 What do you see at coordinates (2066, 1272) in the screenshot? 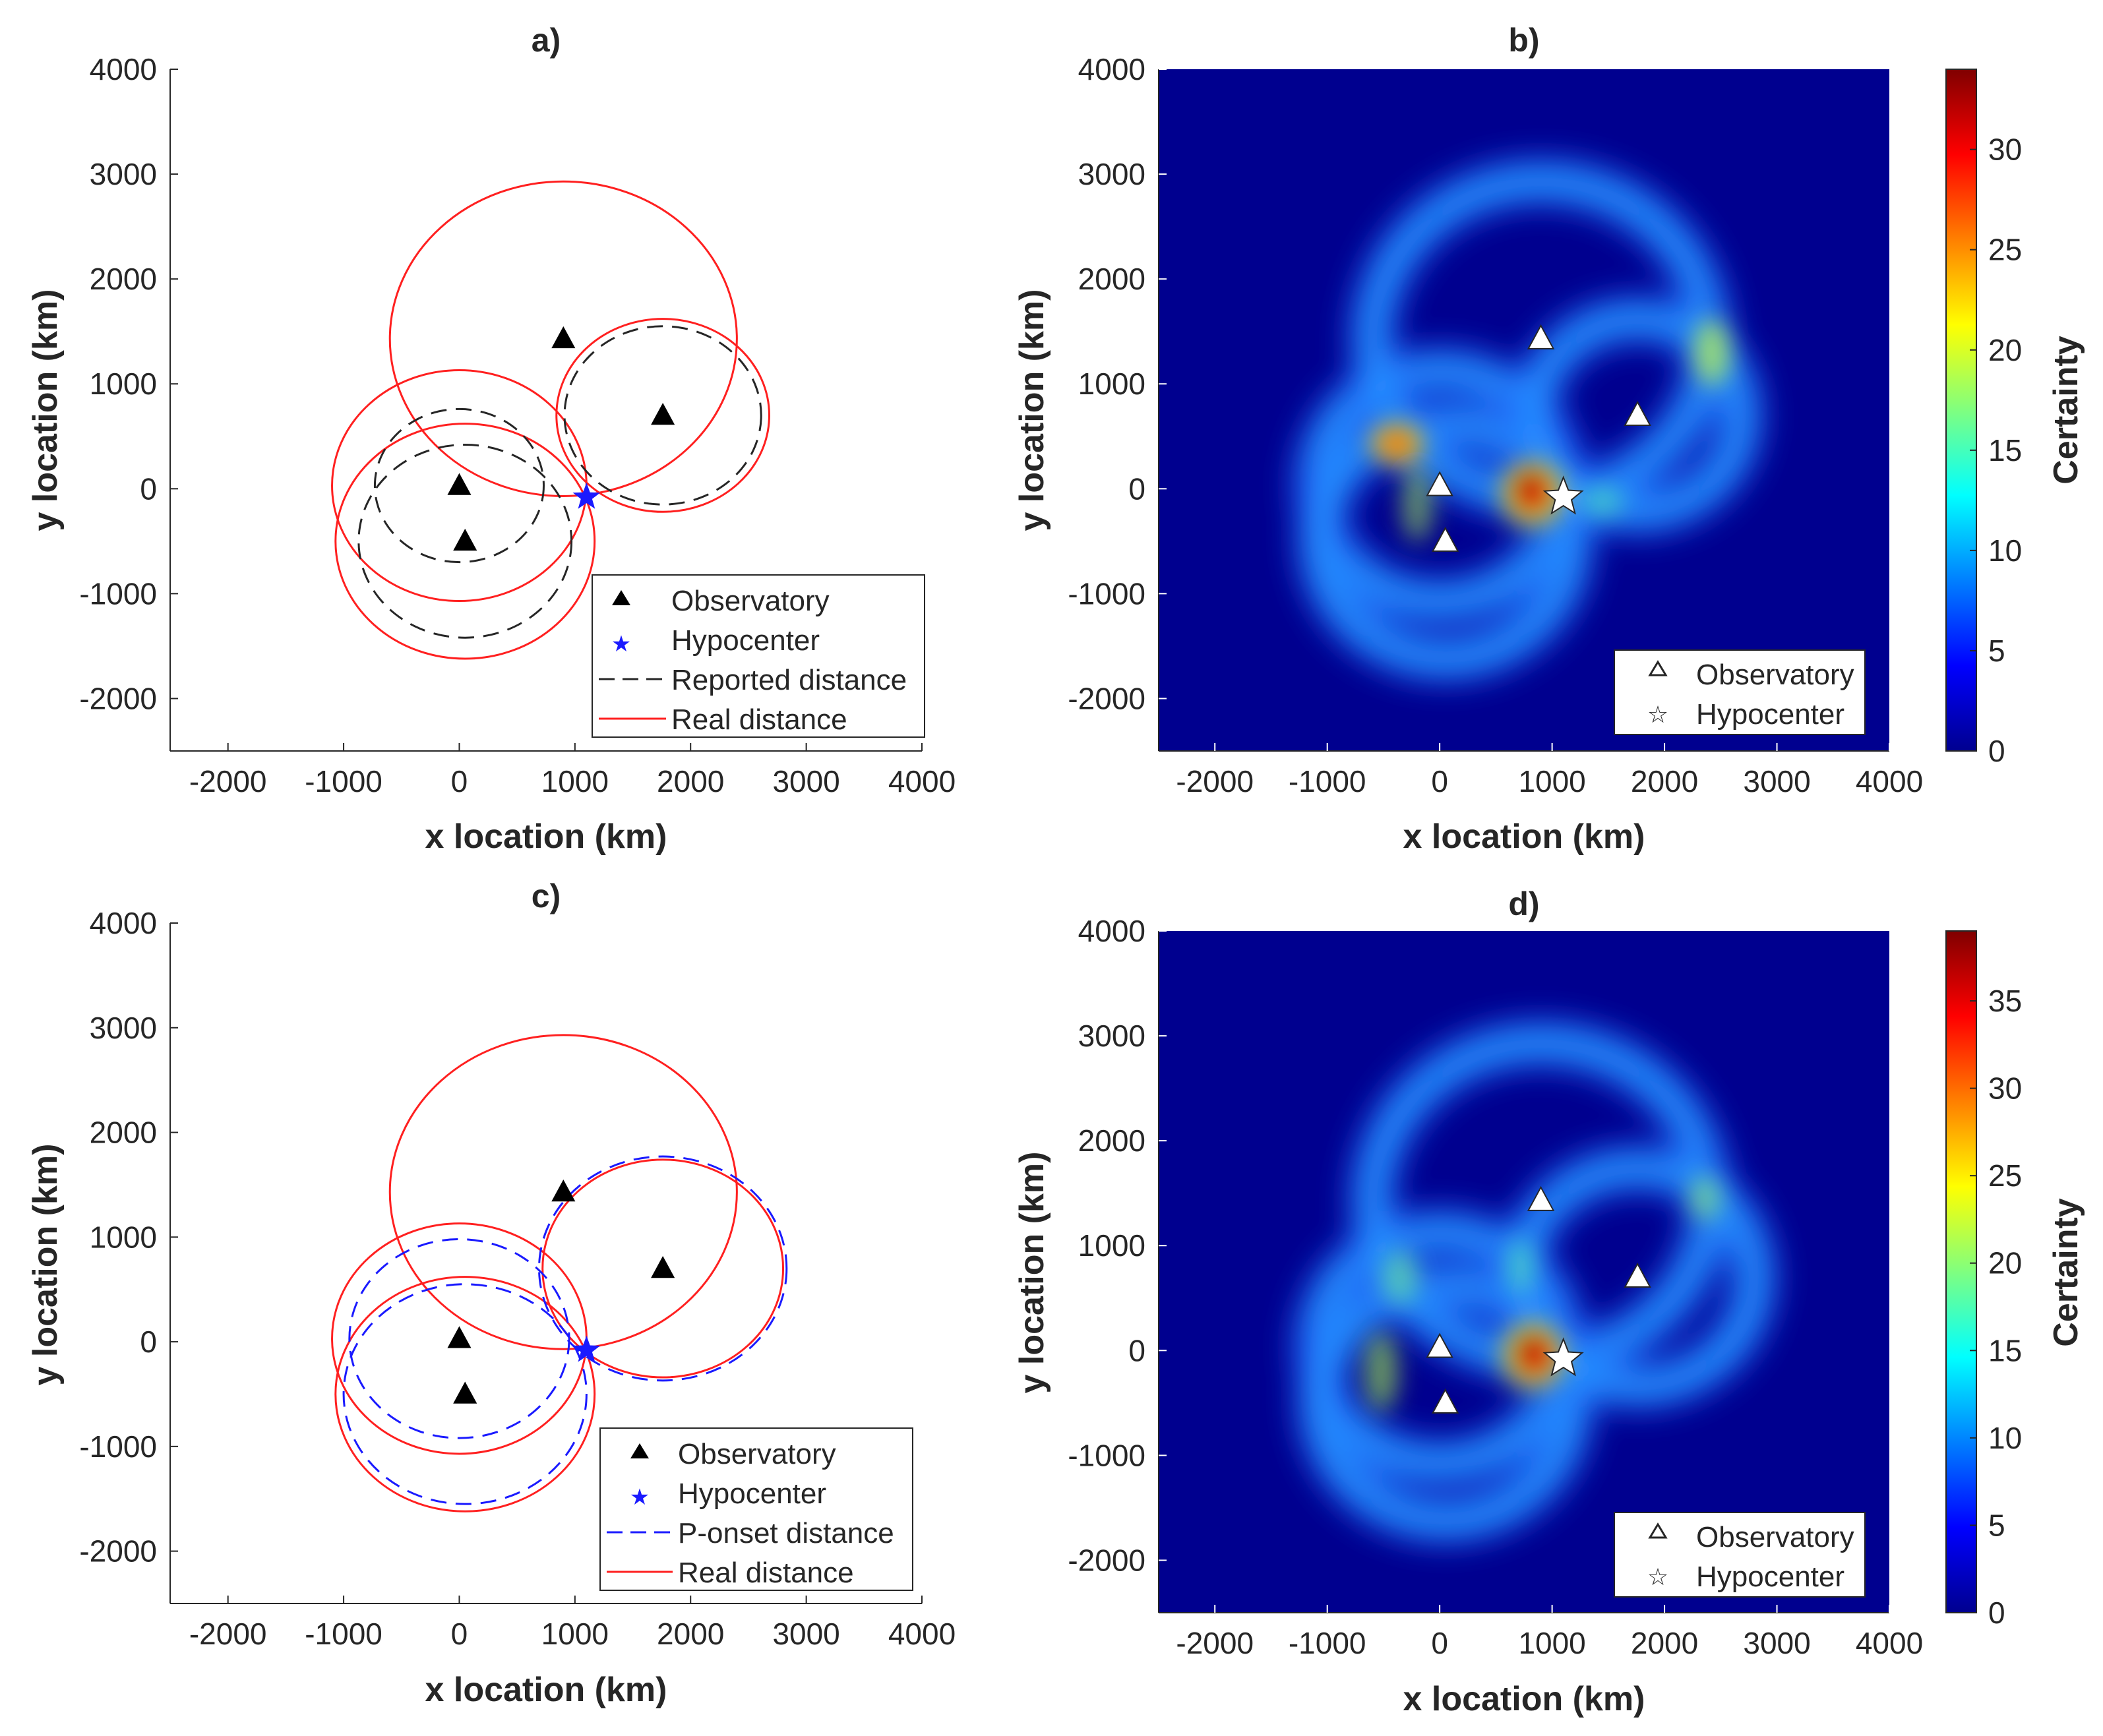
I see `panel-d-colorbar-label: Certainty` at bounding box center [2066, 1272].